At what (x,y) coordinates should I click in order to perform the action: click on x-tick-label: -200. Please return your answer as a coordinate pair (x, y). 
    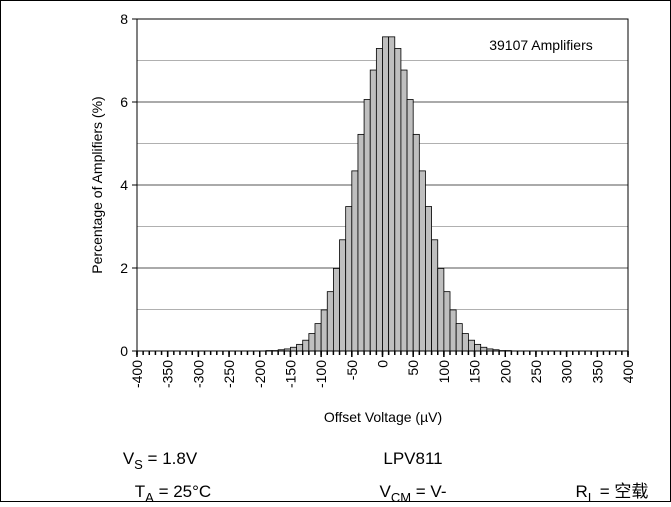
    Looking at the image, I should click on (260, 374).